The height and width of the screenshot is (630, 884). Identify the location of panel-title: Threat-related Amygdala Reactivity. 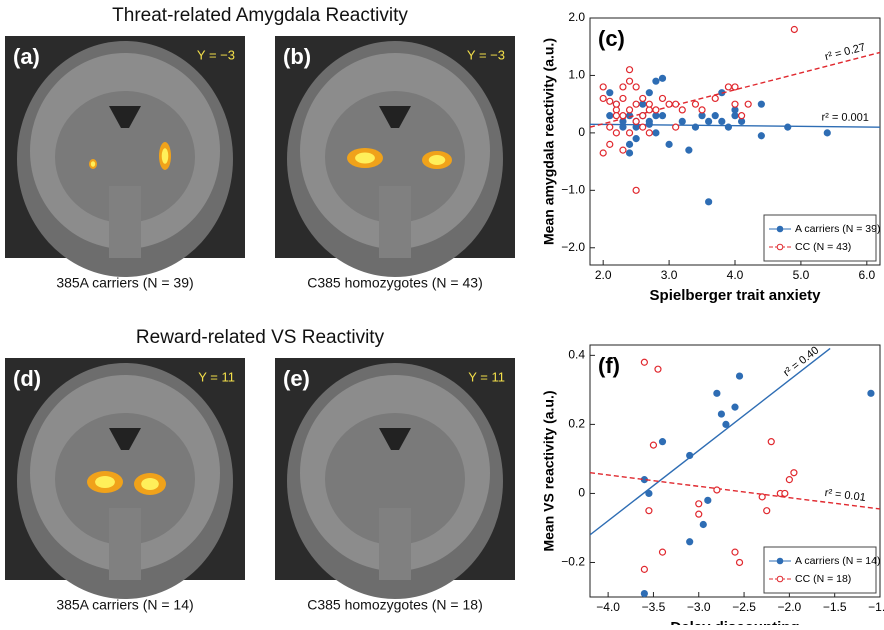
(260, 15).